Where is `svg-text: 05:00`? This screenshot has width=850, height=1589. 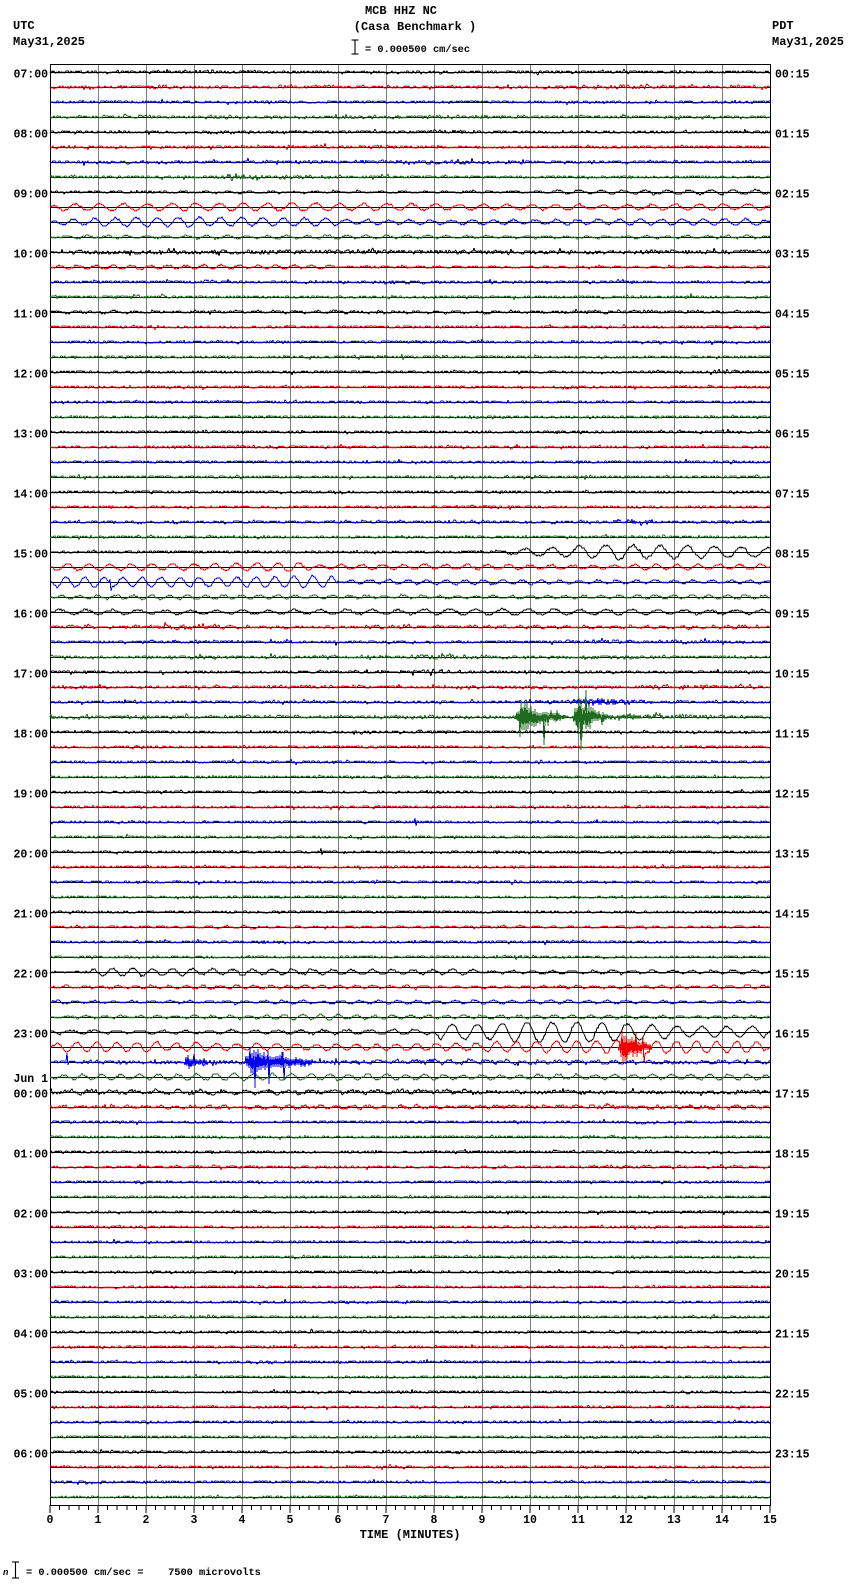
svg-text: 05:00 is located at coordinates (30, 1395).